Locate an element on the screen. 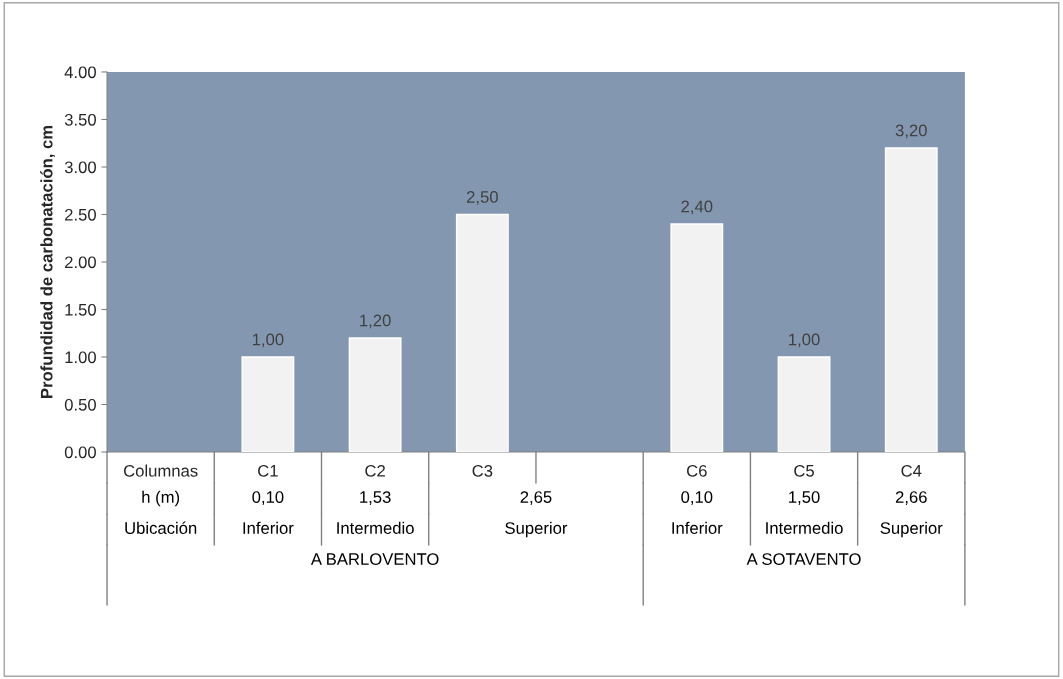 This screenshot has height=679, width=1063. y-tick-label: 2.00 is located at coordinates (80, 262).